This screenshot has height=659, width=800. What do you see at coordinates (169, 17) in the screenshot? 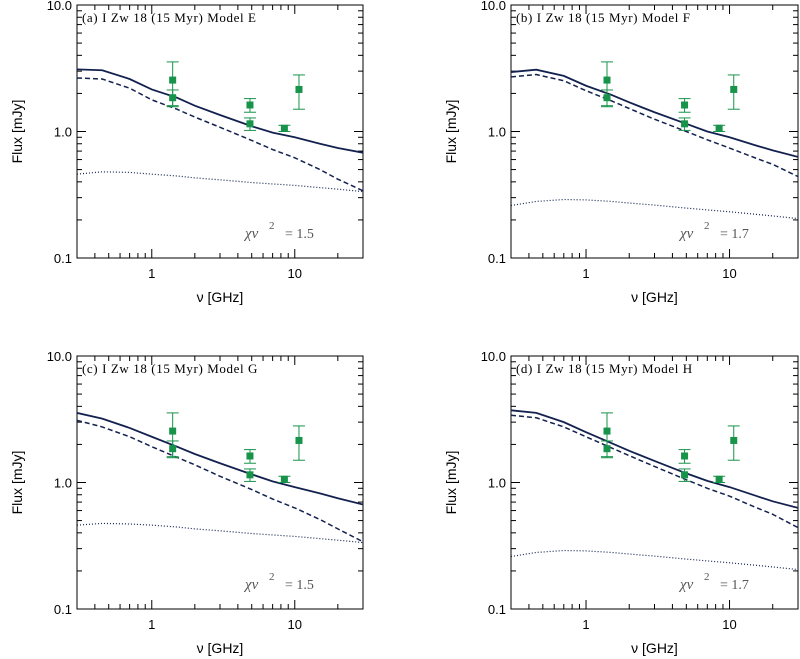
I see `panel-title: (a) I Zw 18 (15 Myr) Model E` at bounding box center [169, 17].